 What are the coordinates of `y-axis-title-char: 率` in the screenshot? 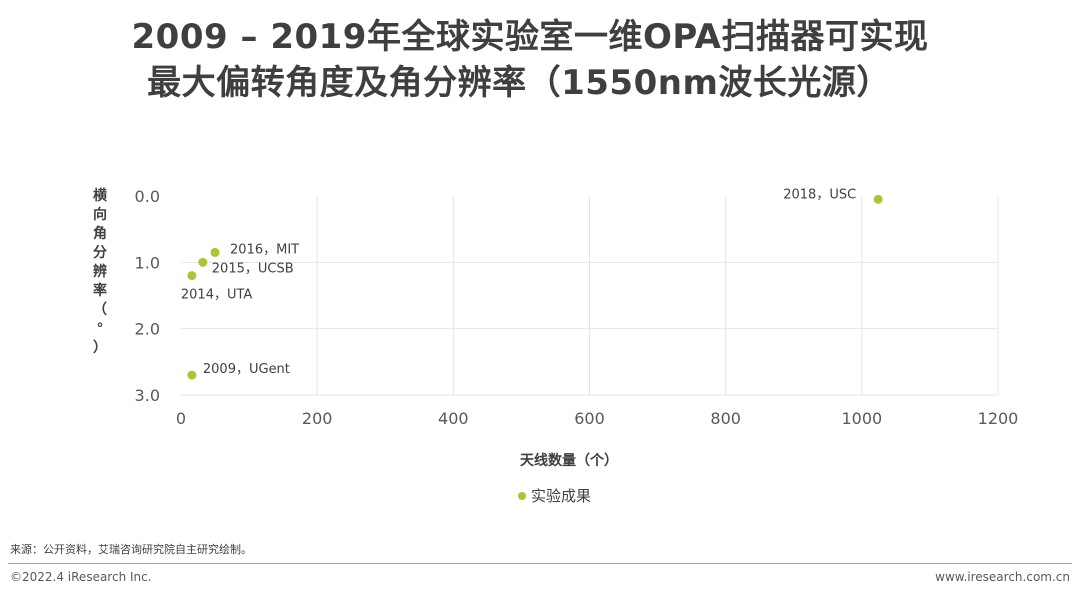 It's located at (100, 290).